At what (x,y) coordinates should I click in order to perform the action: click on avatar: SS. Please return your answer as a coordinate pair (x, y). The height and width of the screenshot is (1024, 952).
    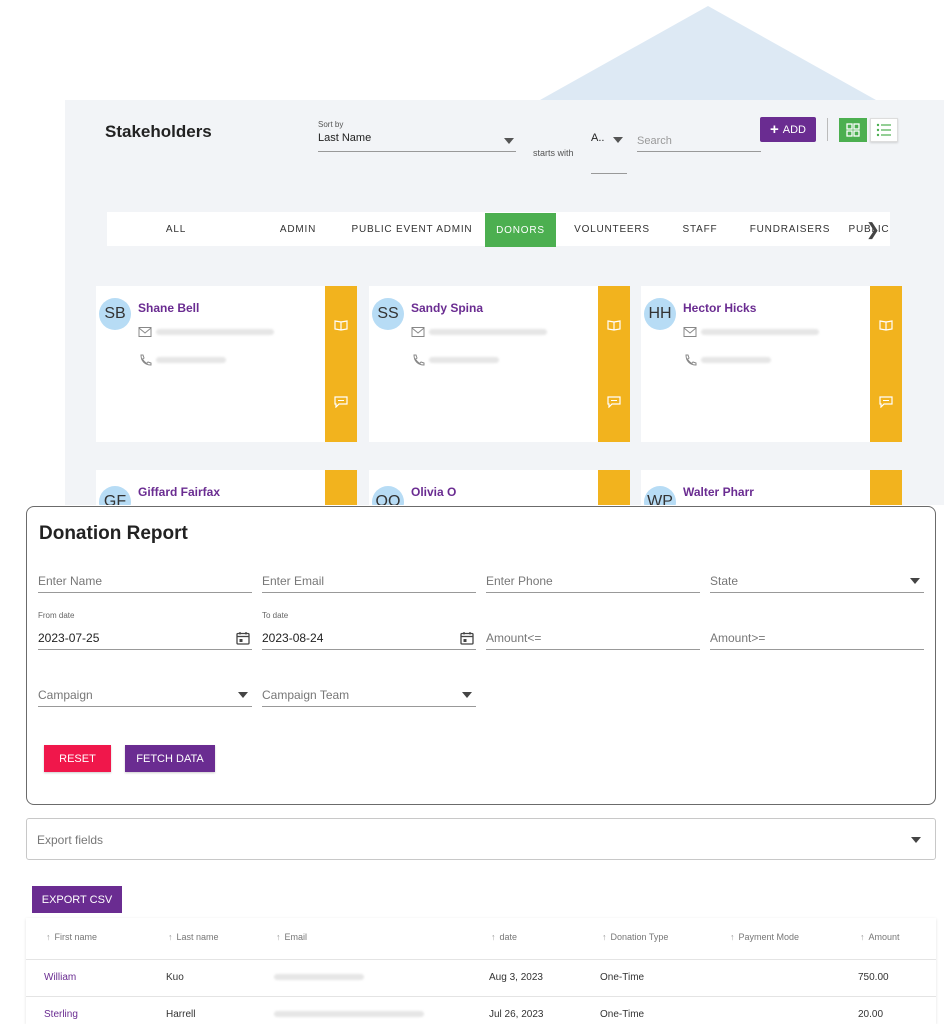
    Looking at the image, I should click on (388, 314).